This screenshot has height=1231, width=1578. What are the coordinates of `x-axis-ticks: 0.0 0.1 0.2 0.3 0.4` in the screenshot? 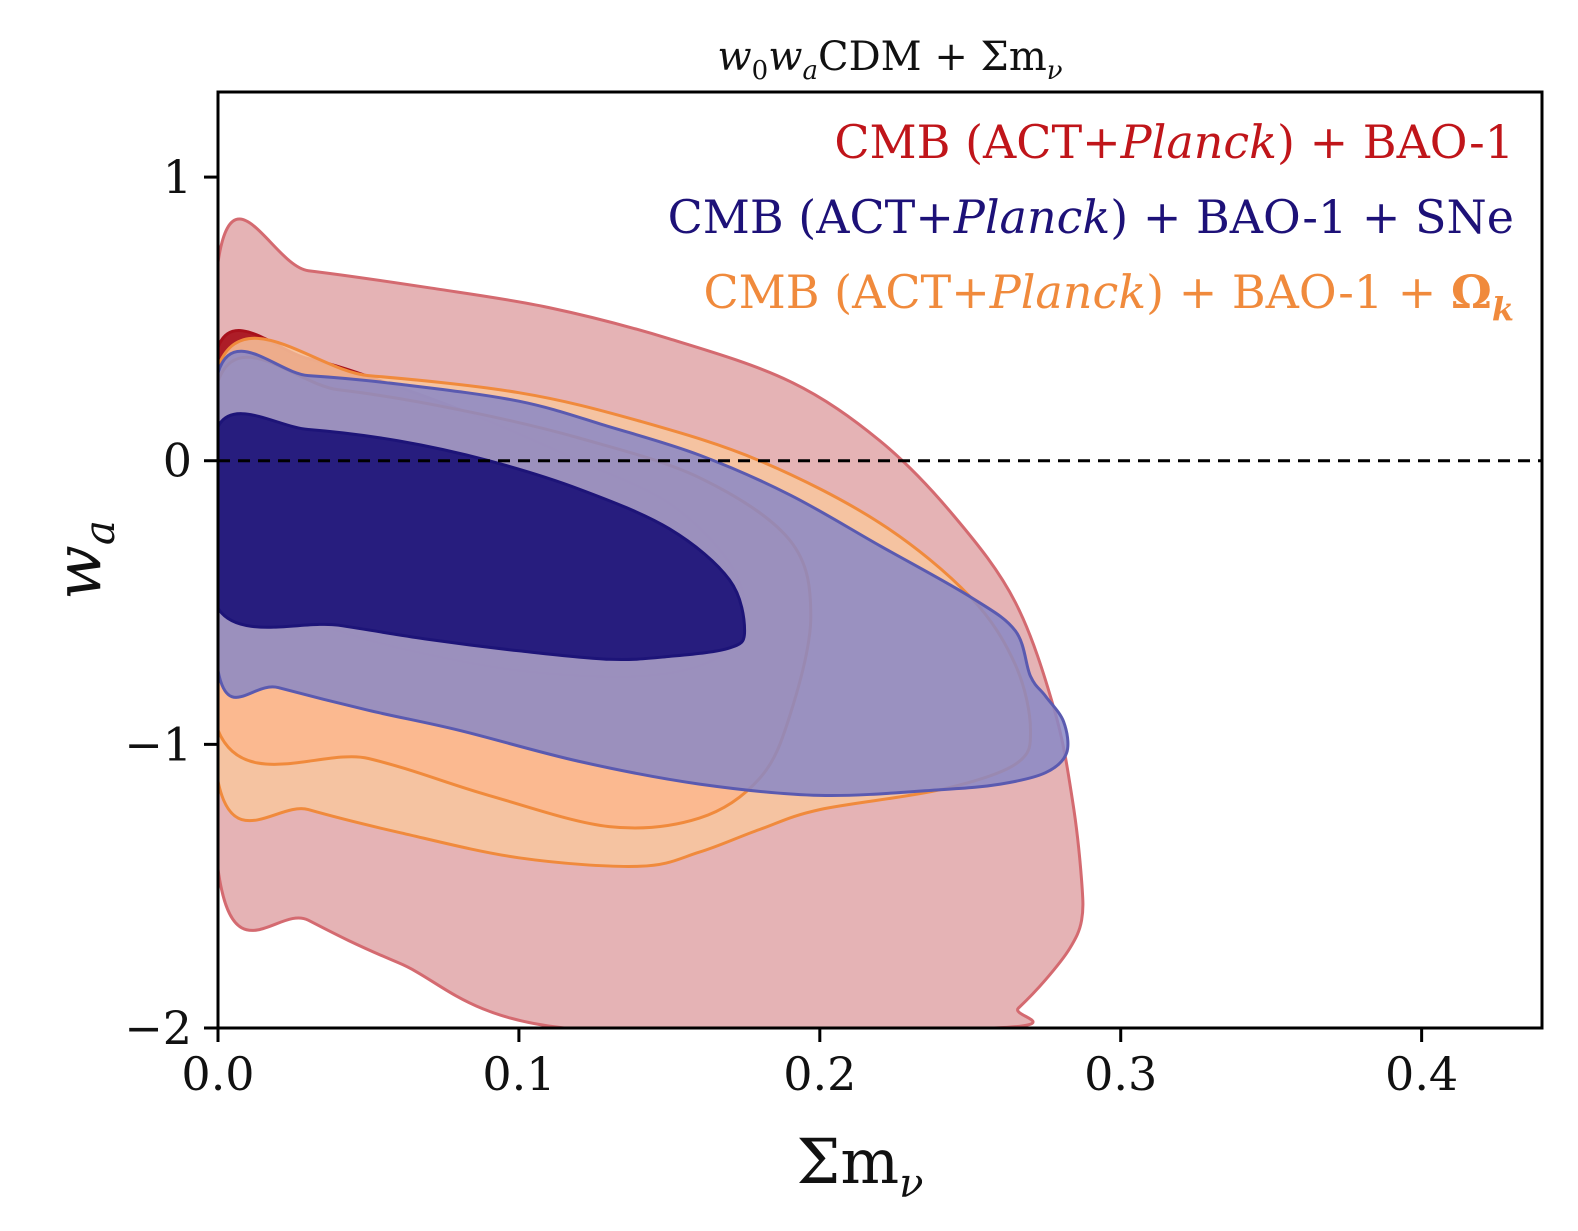 It's located at (819, 1064).